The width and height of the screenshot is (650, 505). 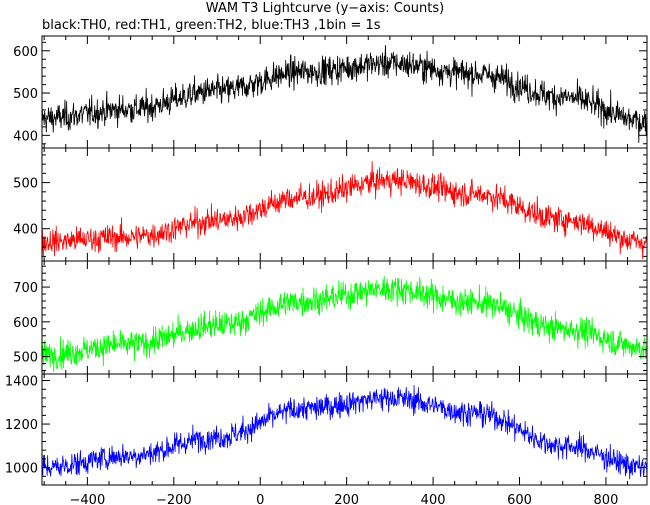 I want to click on x-tick-label: −200, so click(x=174, y=499).